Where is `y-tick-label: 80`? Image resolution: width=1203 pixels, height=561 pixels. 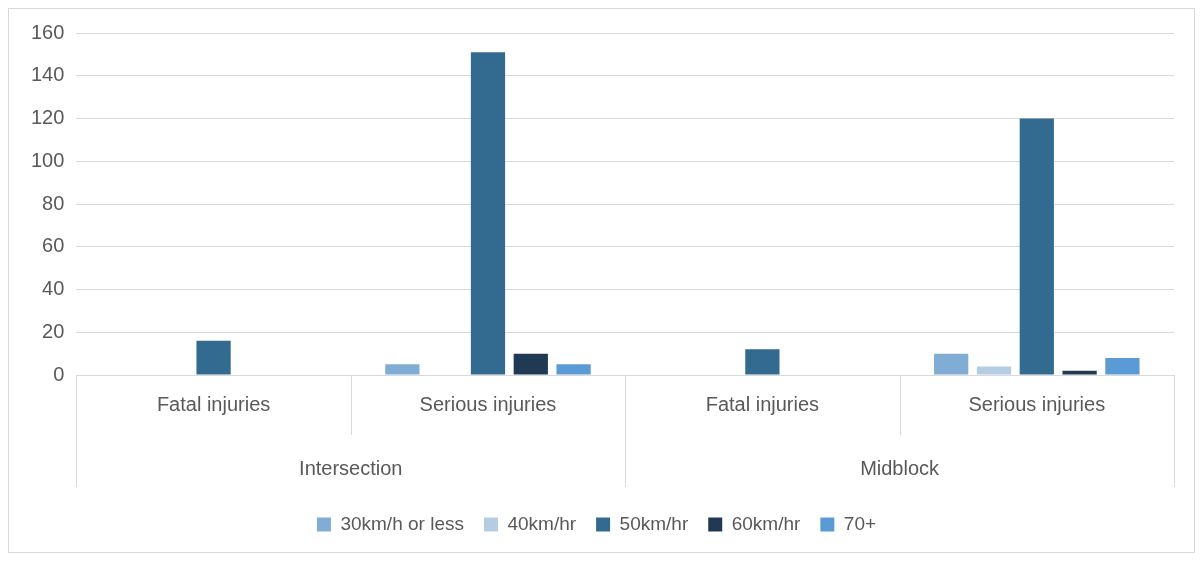
y-tick-label: 80 is located at coordinates (53, 202).